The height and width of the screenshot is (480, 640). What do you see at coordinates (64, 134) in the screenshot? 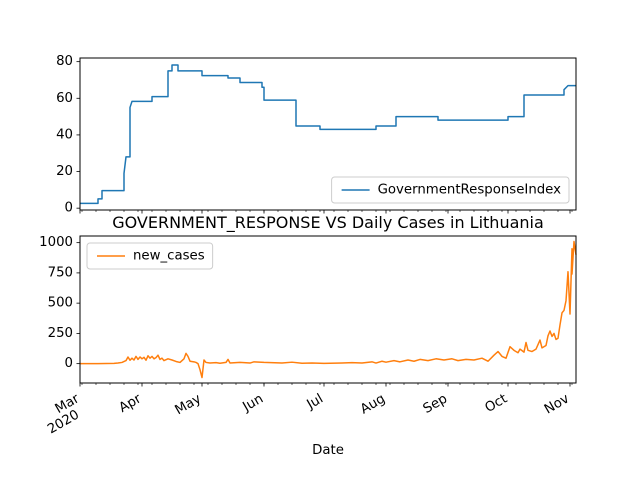
I see `y-tick-label: 40` at bounding box center [64, 134].